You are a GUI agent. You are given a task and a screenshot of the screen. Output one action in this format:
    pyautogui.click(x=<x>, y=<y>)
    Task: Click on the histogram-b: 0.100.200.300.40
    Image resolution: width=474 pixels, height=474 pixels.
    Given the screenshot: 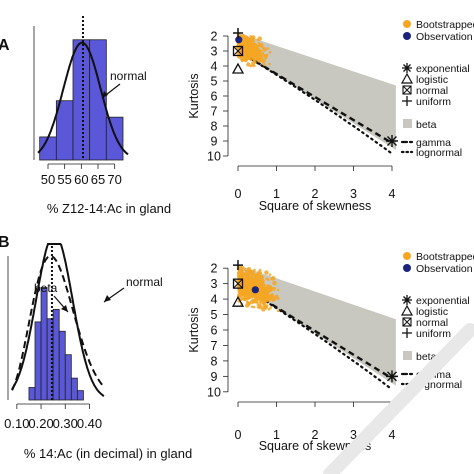 What is the action you would take?
    pyautogui.click(x=64, y=337)
    